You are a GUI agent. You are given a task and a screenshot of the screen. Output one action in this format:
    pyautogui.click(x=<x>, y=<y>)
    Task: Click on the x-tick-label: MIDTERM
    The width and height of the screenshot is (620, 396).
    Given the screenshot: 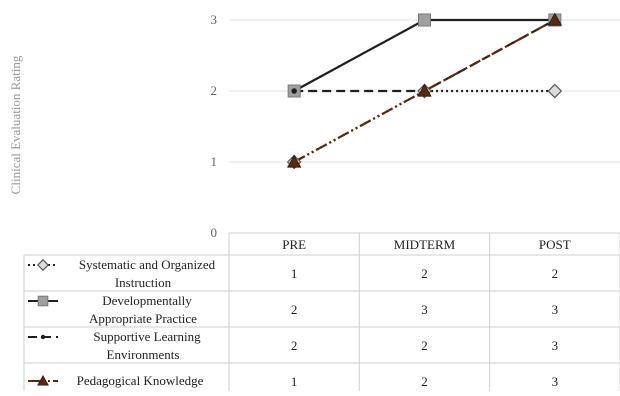 What is the action you would take?
    pyautogui.click(x=425, y=244)
    